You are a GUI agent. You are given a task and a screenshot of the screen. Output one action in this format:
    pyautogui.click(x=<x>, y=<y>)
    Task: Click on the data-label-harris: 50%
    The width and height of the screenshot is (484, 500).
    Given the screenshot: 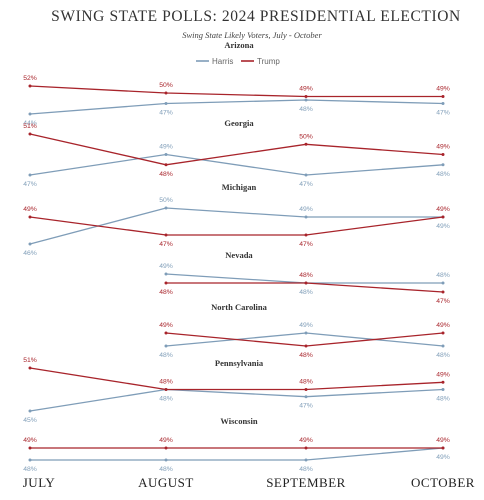 What is the action you would take?
    pyautogui.click(x=166, y=200)
    